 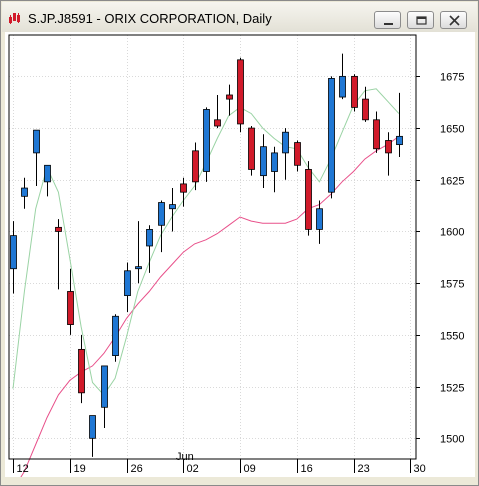 I want to click on y-axis: 1500 1525 1550 1575 1600 1625 1650 1675, so click(x=440, y=259).